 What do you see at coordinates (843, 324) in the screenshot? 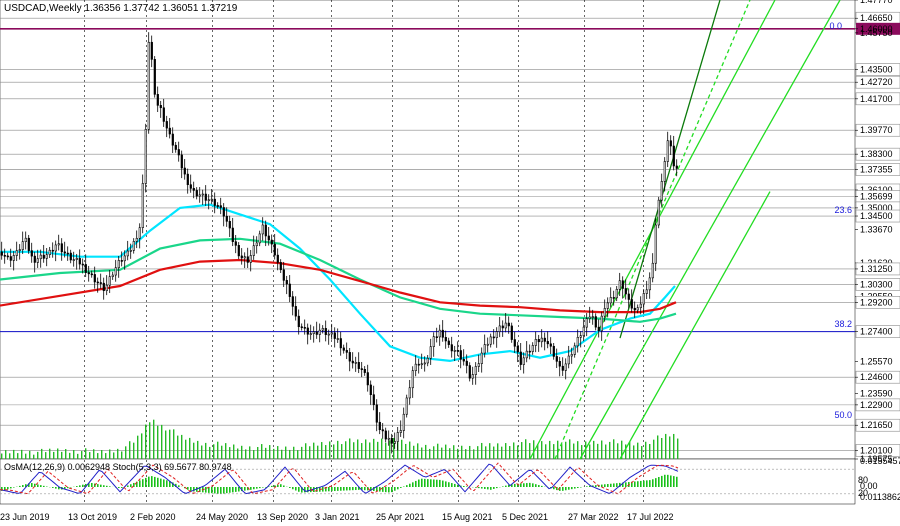
I see `fib-label-38-2: 38.2` at bounding box center [843, 324].